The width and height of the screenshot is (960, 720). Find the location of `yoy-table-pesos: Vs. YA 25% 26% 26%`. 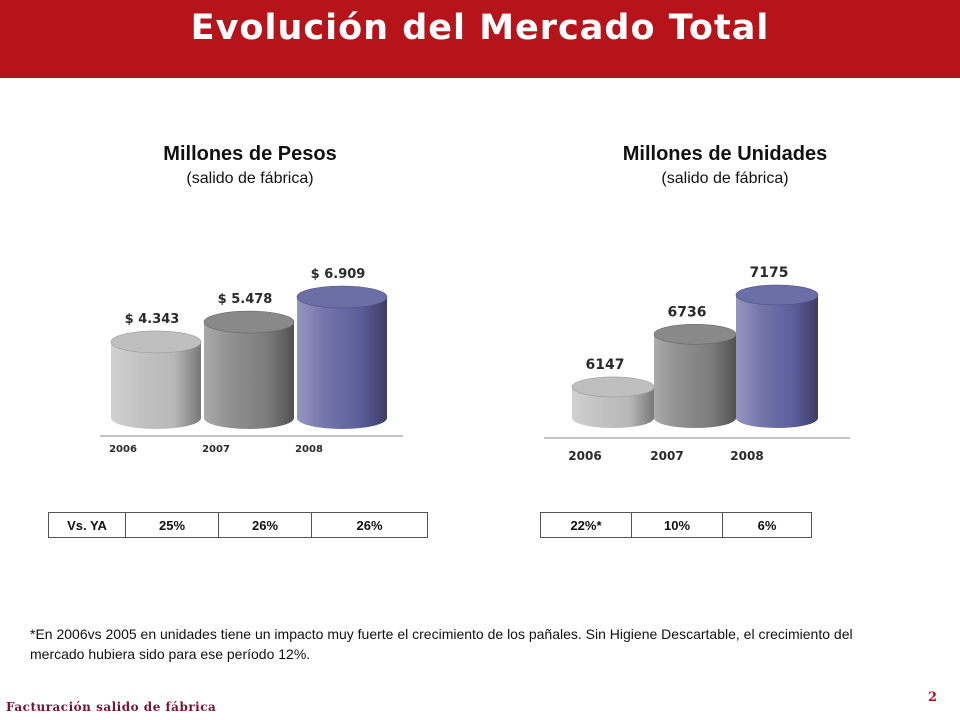

yoy-table-pesos: Vs. YA 25% 26% 26% is located at coordinates (238, 525).